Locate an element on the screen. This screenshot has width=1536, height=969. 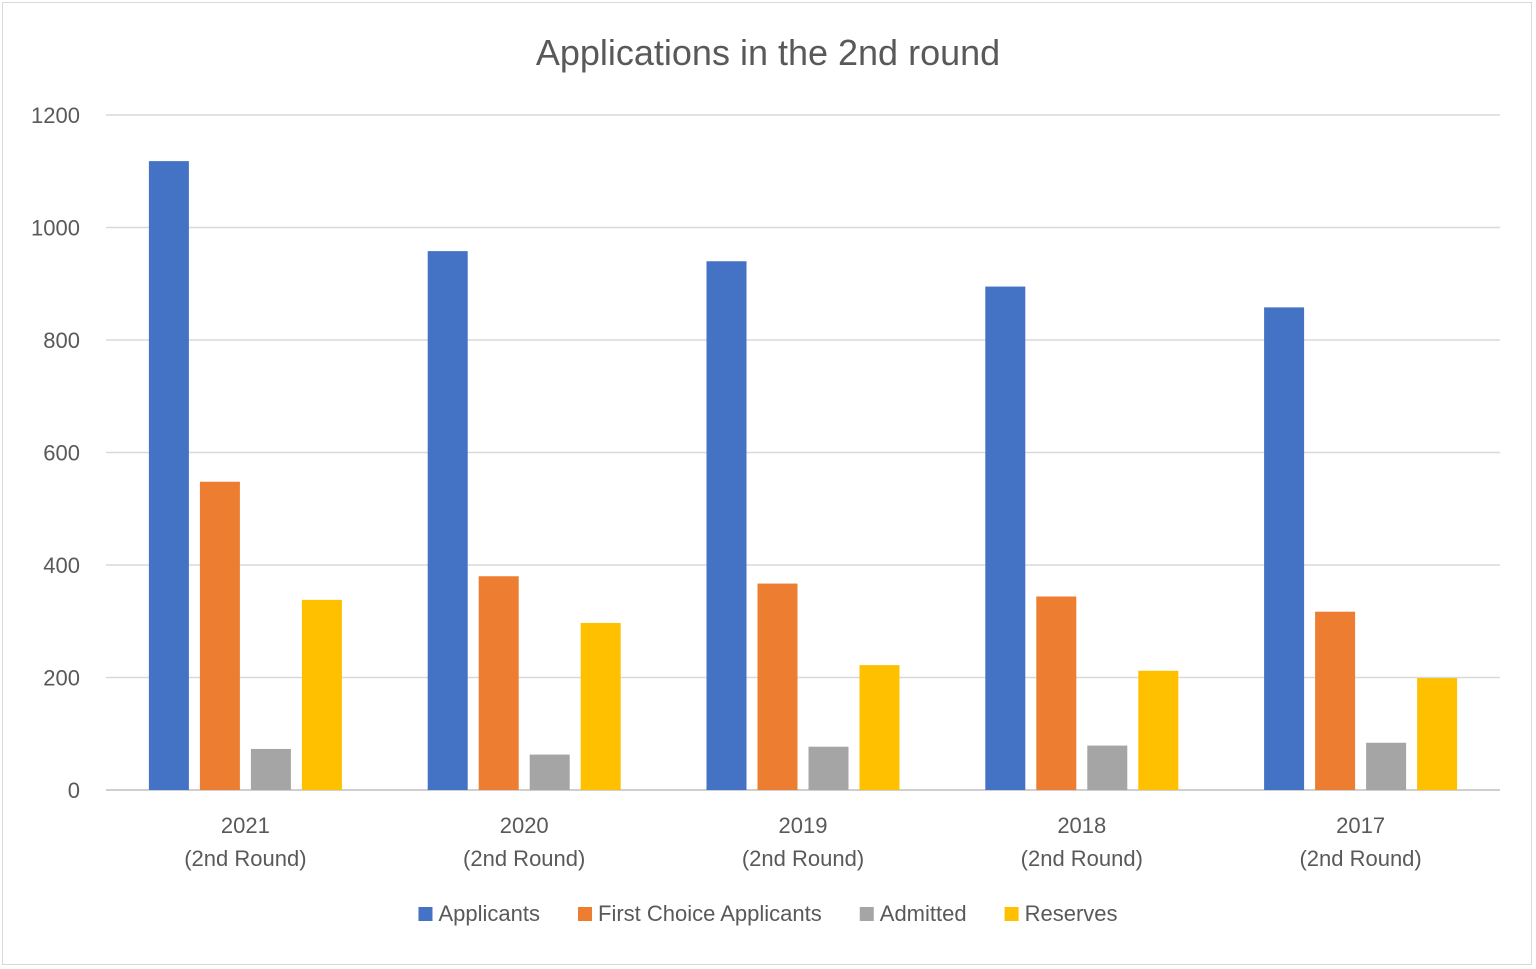
y-tick-label: 1000 is located at coordinates (55, 228).